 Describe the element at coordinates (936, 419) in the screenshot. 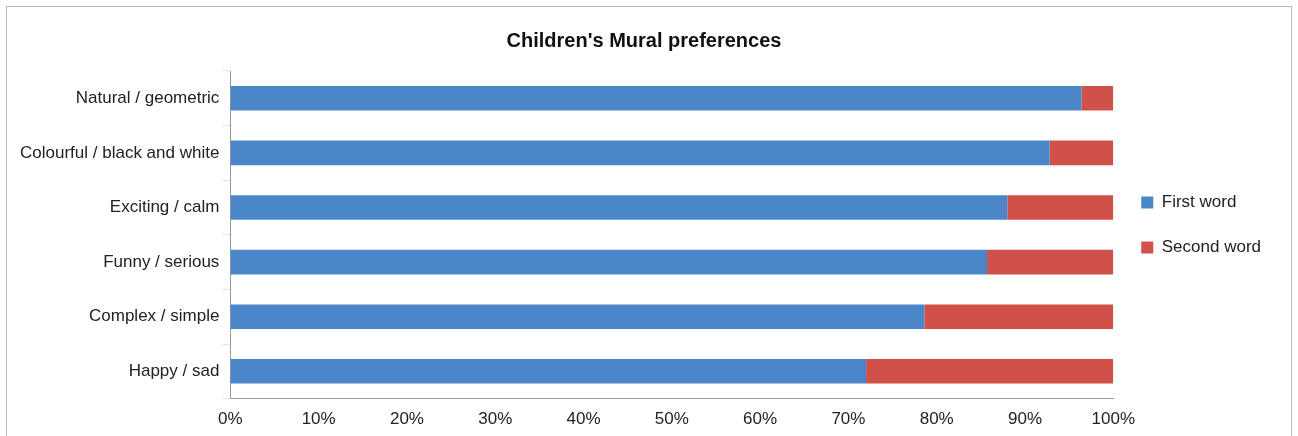

I see `x-tick-label: 80%` at that location.